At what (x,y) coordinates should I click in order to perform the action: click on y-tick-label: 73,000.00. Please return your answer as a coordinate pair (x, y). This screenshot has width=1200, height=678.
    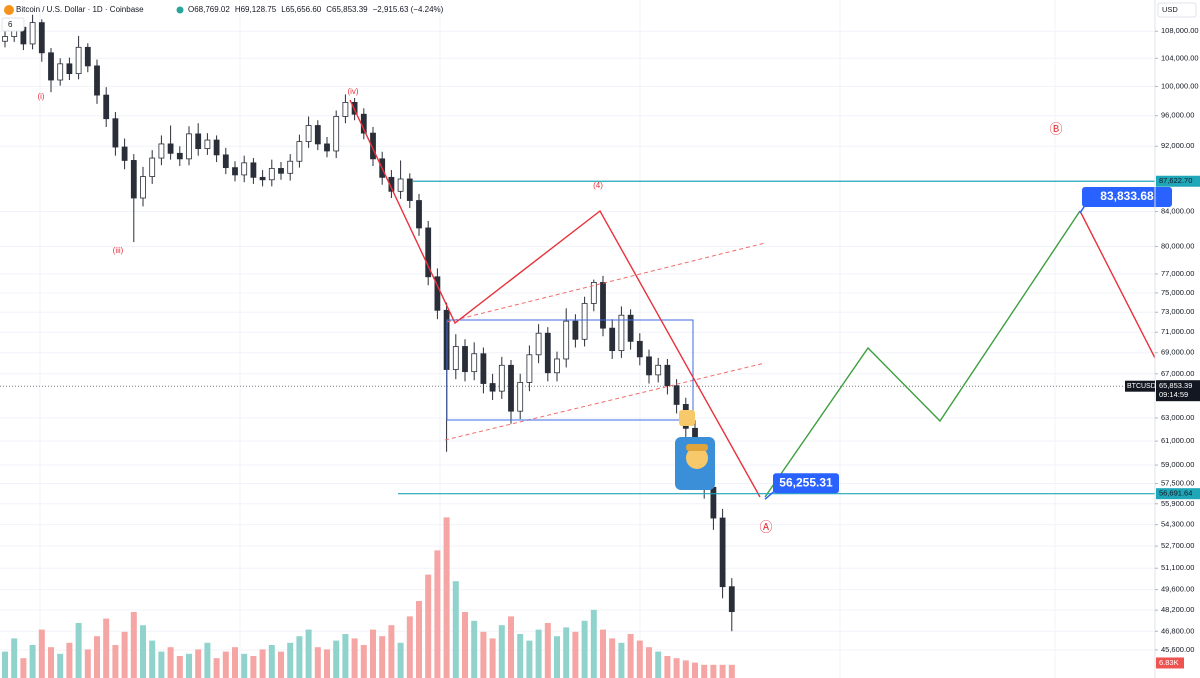
    Looking at the image, I should click on (1177, 311).